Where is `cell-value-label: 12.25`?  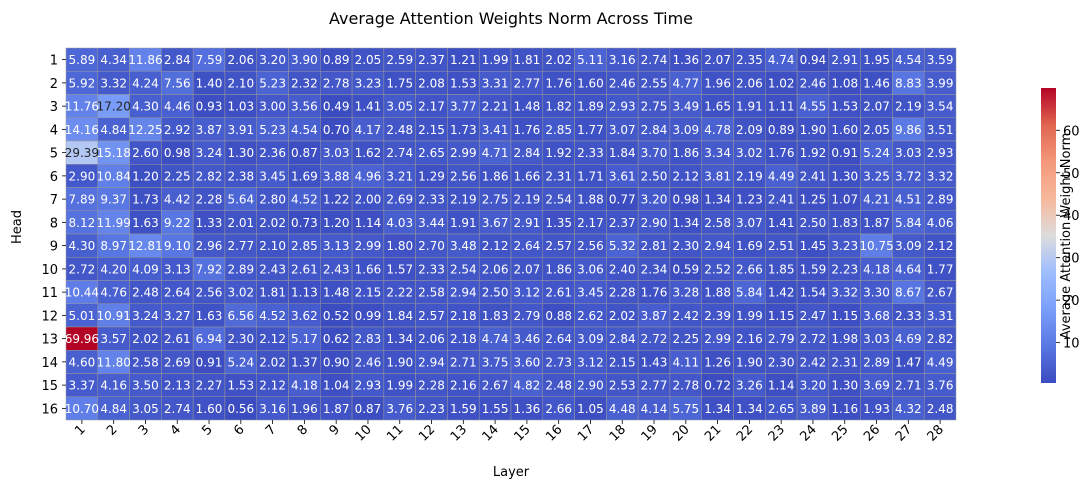
cell-value-label: 12.25 is located at coordinates (145, 130).